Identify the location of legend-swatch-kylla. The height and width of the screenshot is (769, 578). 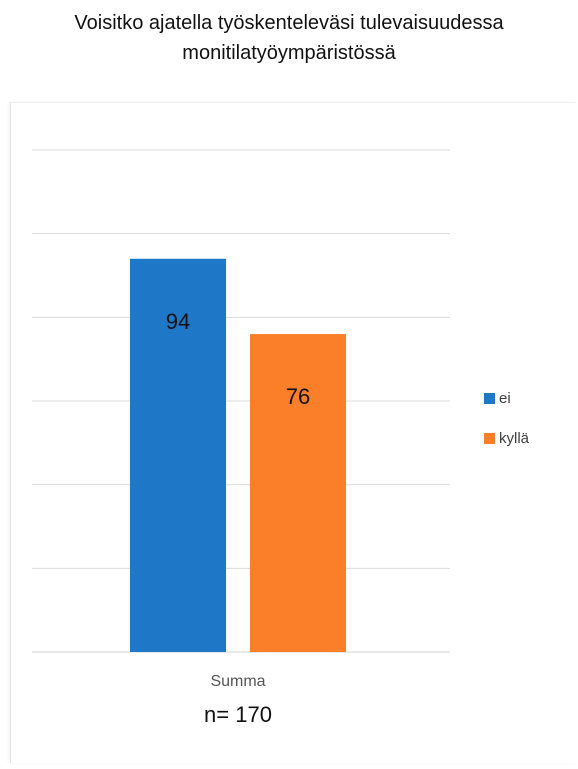
(489, 438).